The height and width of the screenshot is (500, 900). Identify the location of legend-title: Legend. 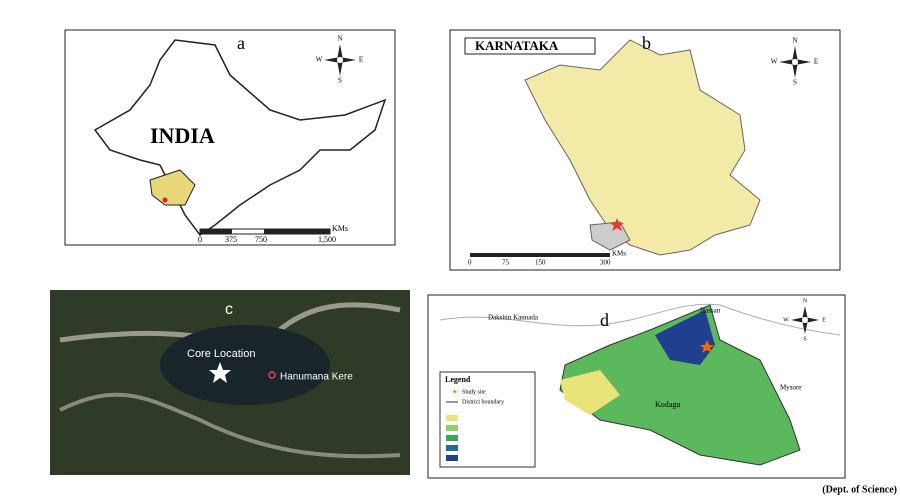
(458, 379).